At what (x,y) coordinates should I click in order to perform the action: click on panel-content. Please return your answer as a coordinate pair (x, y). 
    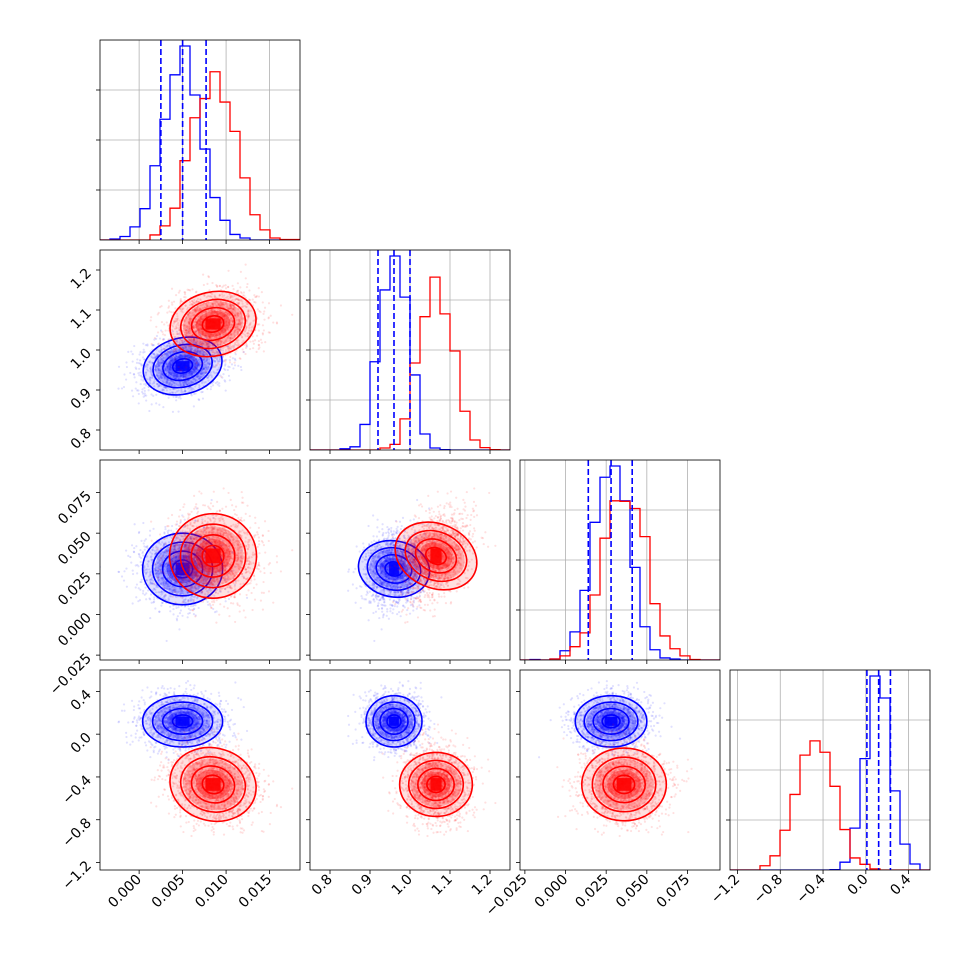
    Looking at the image, I should click on (200, 140).